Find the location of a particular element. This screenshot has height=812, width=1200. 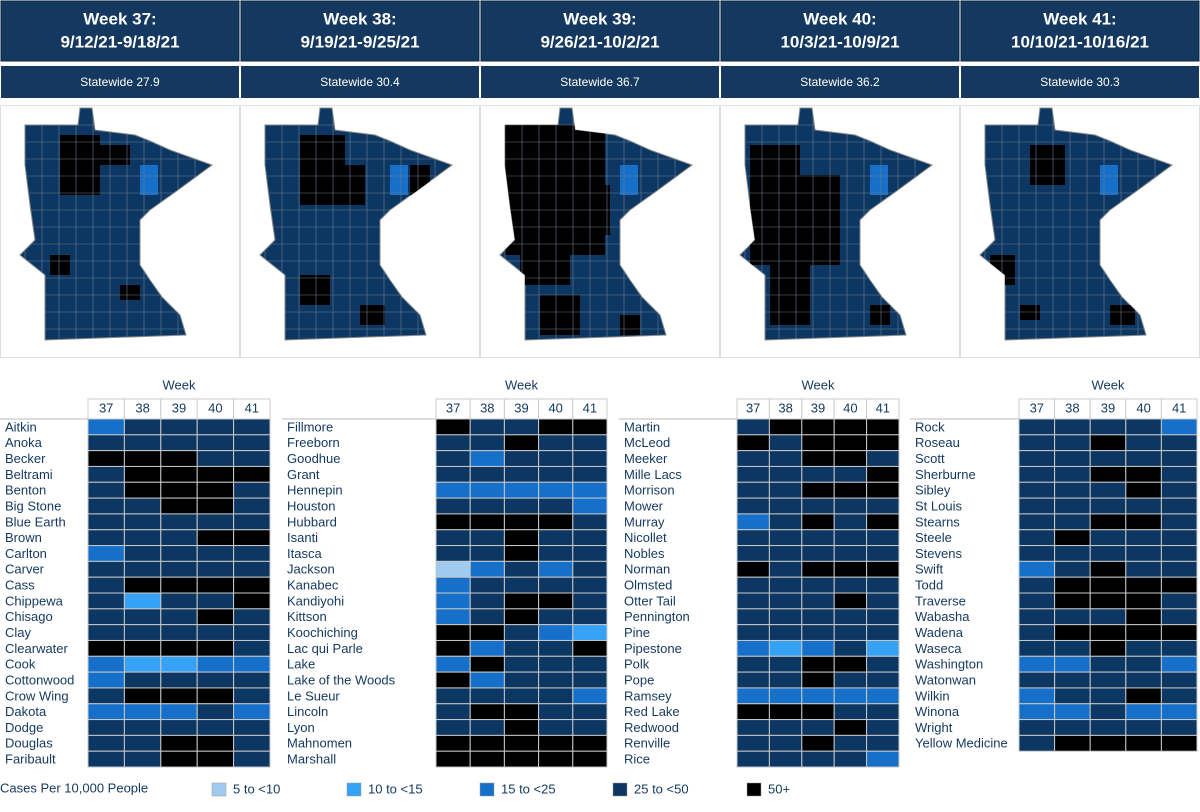

county-name: Becker is located at coordinates (25, 458).